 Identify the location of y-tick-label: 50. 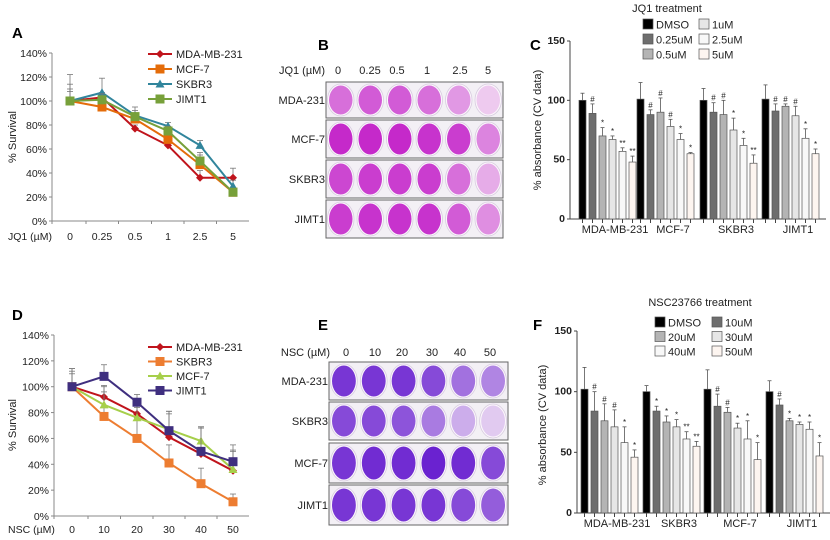
(566, 452).